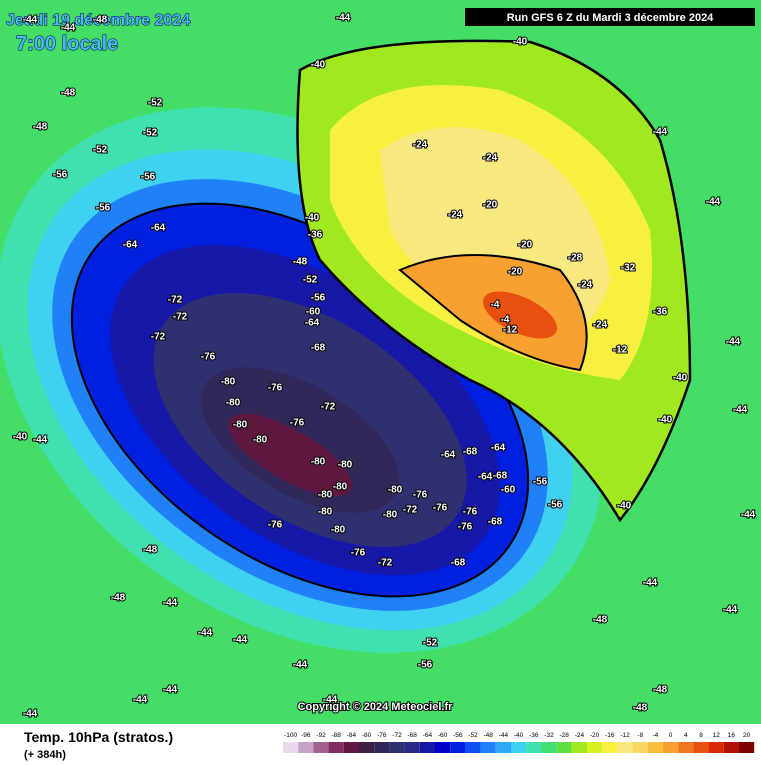 The height and width of the screenshot is (765, 761). What do you see at coordinates (595, 735) in the screenshot?
I see `colorbar-label: -20` at bounding box center [595, 735].